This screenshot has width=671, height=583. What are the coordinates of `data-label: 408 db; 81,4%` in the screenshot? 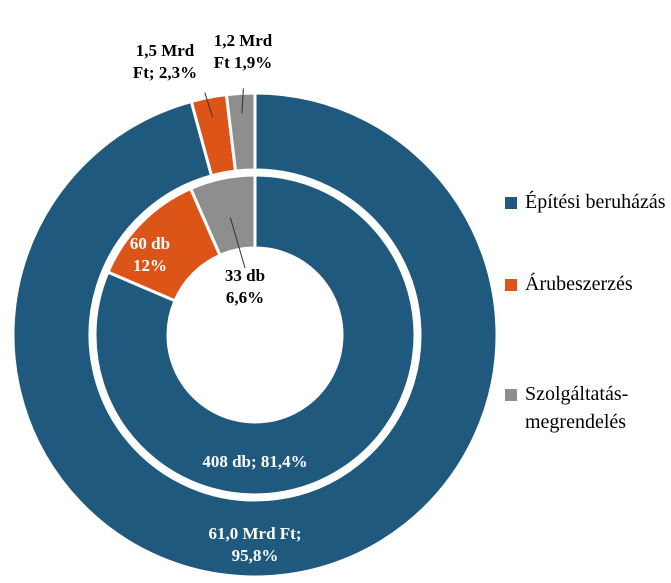 It's located at (255, 461).